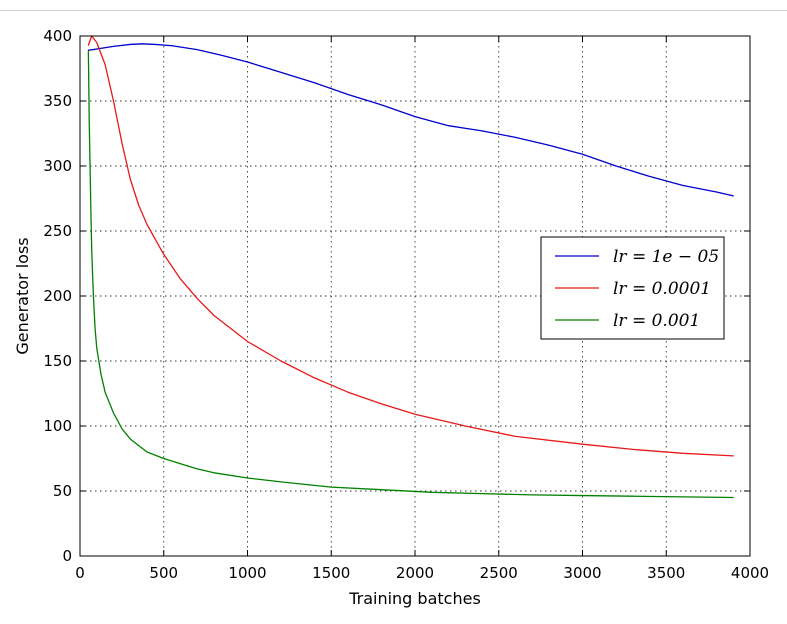 The height and width of the screenshot is (624, 787). I want to click on x-tick-label: 2000, so click(415, 573).